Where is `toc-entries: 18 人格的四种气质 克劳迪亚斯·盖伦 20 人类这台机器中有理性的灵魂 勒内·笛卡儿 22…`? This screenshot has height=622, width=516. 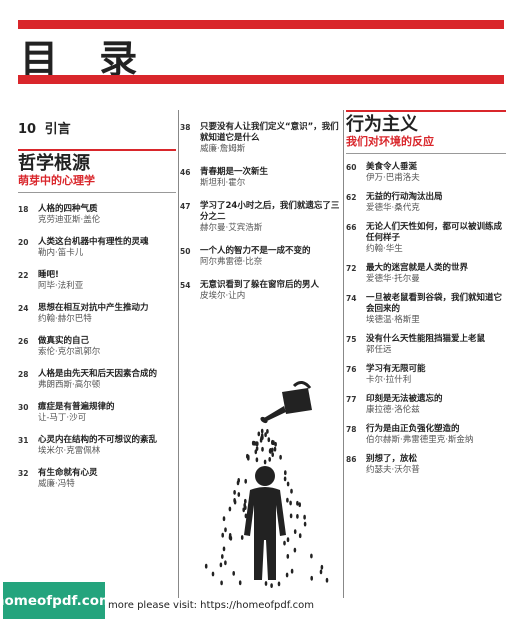
toc-entries: 18 人格的四种气质 克劳迪亚斯·盖伦 20 人类这台机器中有理性的灵魂 勒内·笛卡儿 22… is located at coordinates (97, 347).